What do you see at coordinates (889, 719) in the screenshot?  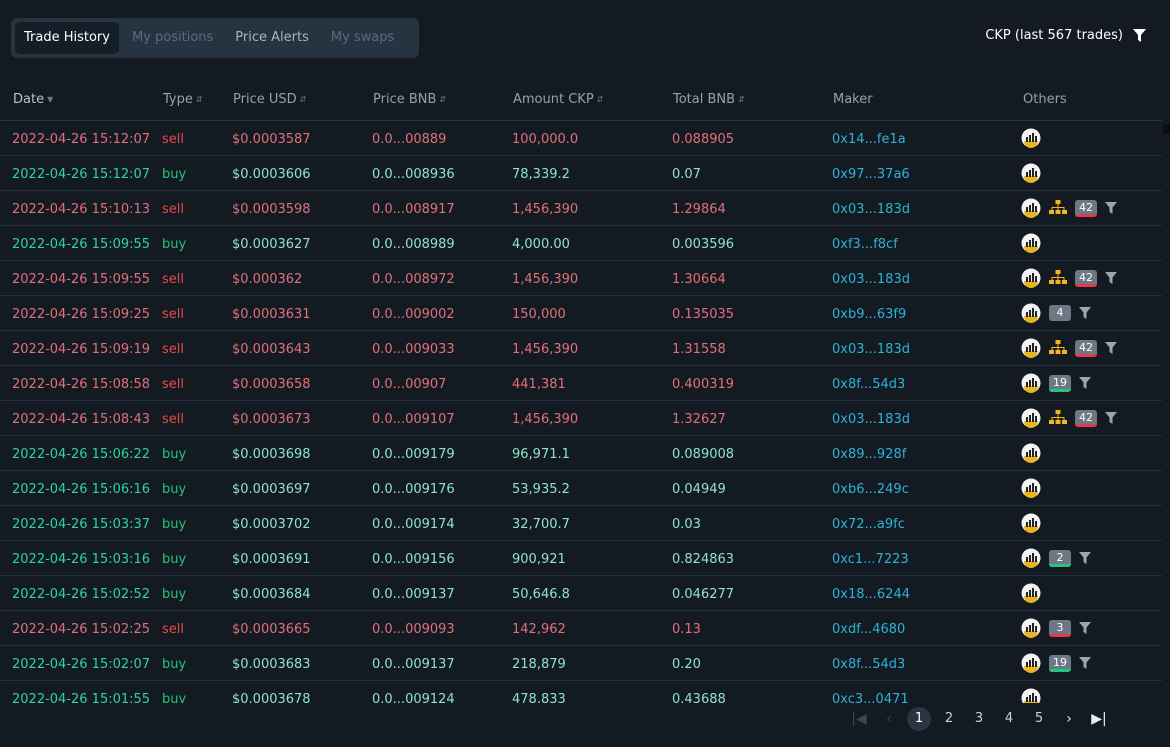 I see `prev-page-button: ‹` at bounding box center [889, 719].